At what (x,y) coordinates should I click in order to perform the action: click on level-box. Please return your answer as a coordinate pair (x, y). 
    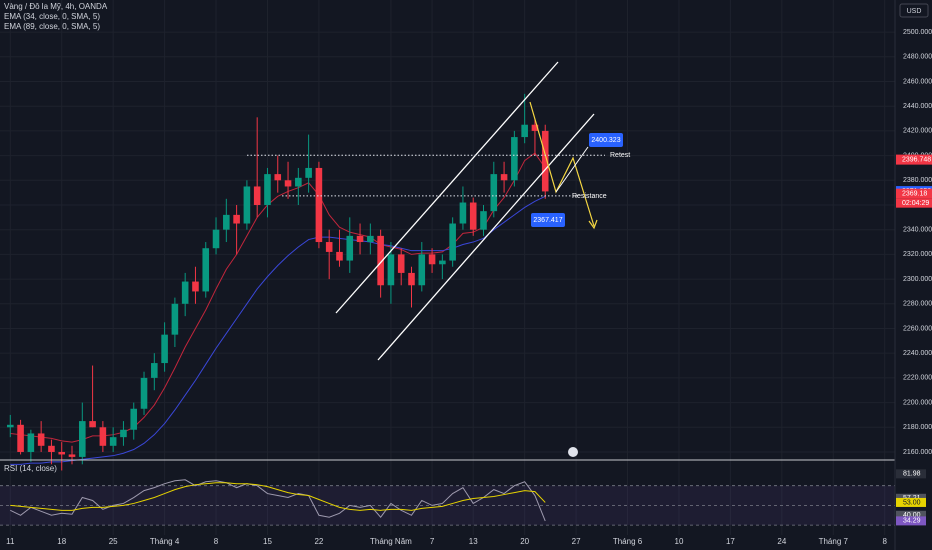
    Looking at the image, I should click on (606, 140).